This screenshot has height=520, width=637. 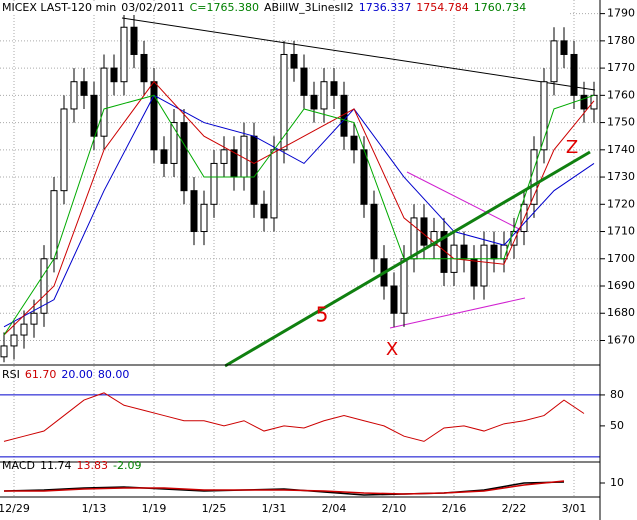 I want to click on y-tick-label: 1790, so click(x=621, y=13).